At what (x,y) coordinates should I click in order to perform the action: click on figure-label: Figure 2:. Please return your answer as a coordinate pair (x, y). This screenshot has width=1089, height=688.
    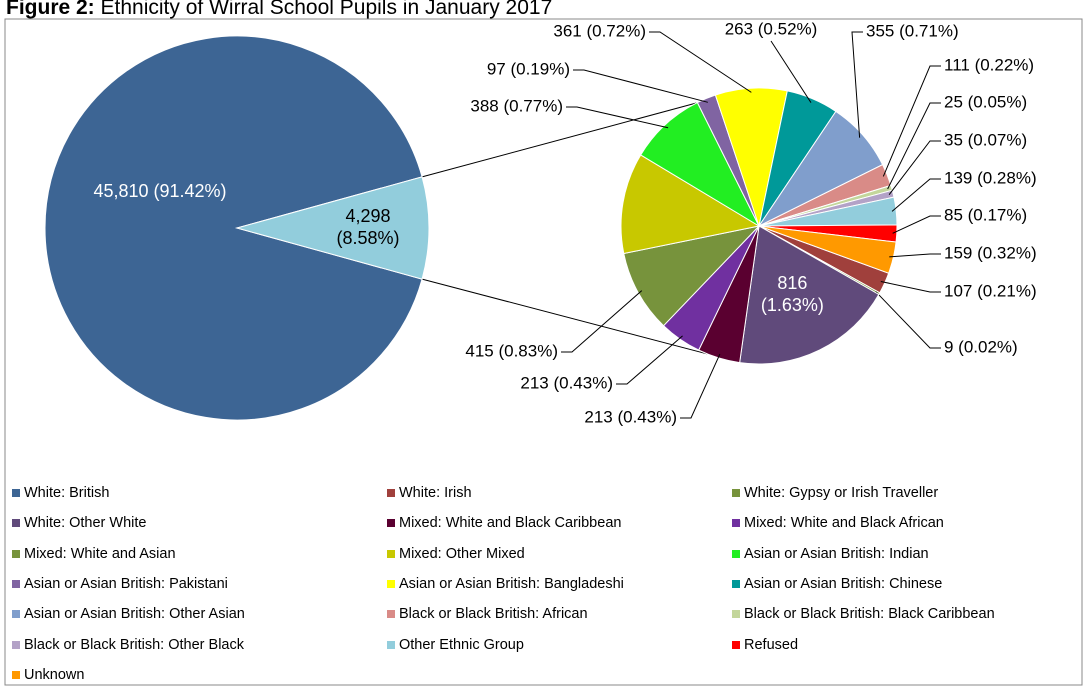
    Looking at the image, I should click on (50, 9).